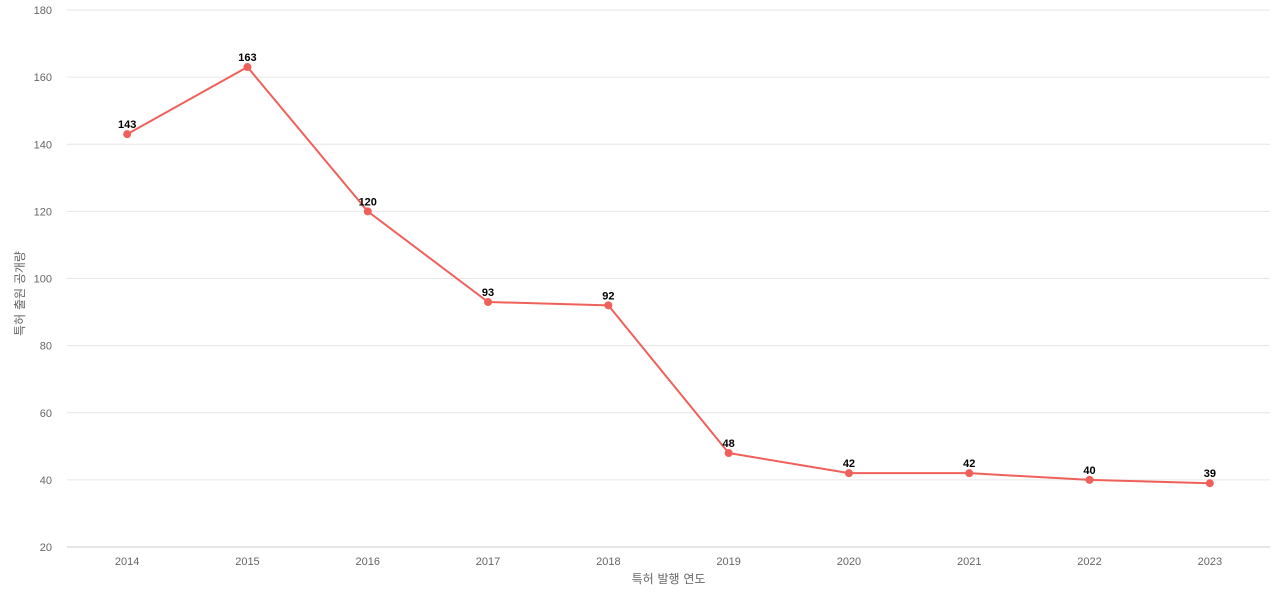 This screenshot has width=1280, height=600. What do you see at coordinates (608, 296) in the screenshot?
I see `data-label: 92` at bounding box center [608, 296].